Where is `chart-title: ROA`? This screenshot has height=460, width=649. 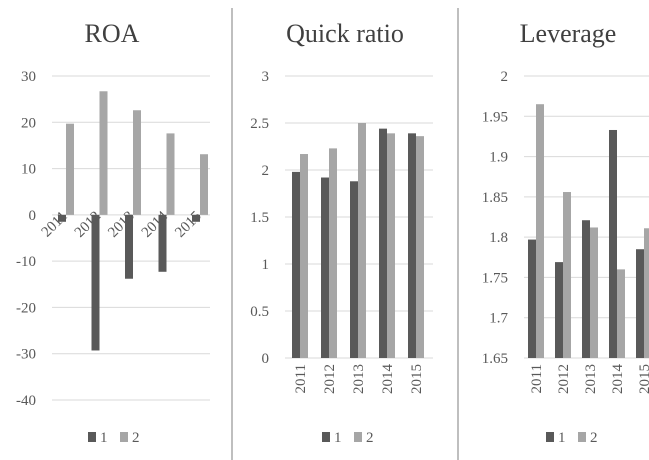 chart-title: ROA is located at coordinates (112, 33).